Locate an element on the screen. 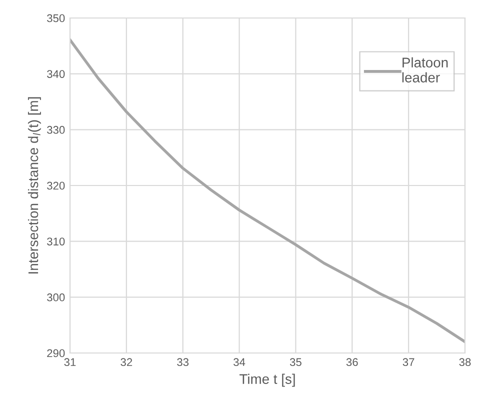 The height and width of the screenshot is (412, 480). y-tick-label: 330 is located at coordinates (56, 130).